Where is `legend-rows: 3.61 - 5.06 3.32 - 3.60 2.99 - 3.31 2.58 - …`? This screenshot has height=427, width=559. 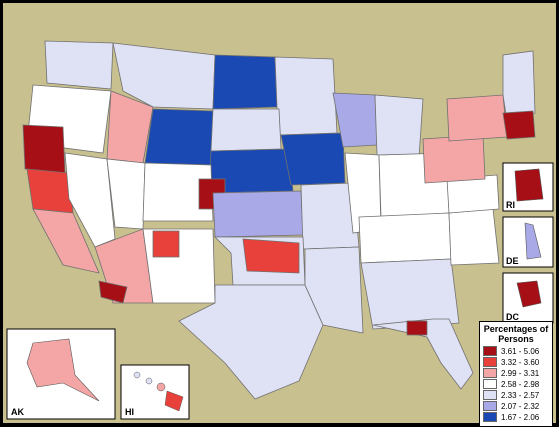 legend-rows: 3.61 - 5.06 3.32 - 3.60 2.99 - 3.31 2.58 - … is located at coordinates (516, 384).